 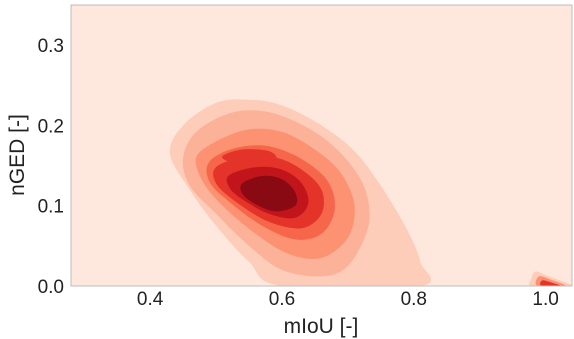 I want to click on y-tick-label: 0.0, so click(x=51, y=287).